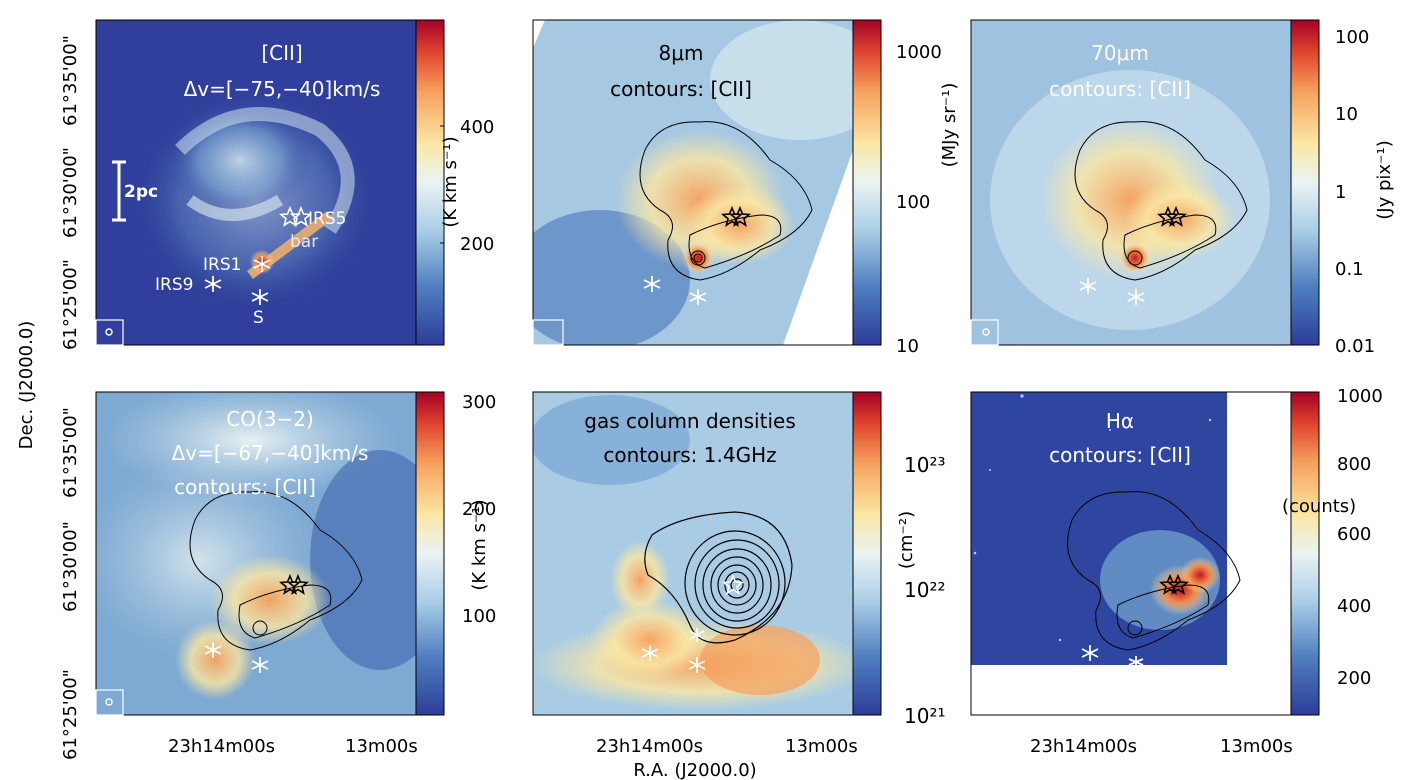 The height and width of the screenshot is (780, 1402). Describe the element at coordinates (924, 716) in the screenshot. I see `colorbar-tick: 10²¹` at that location.